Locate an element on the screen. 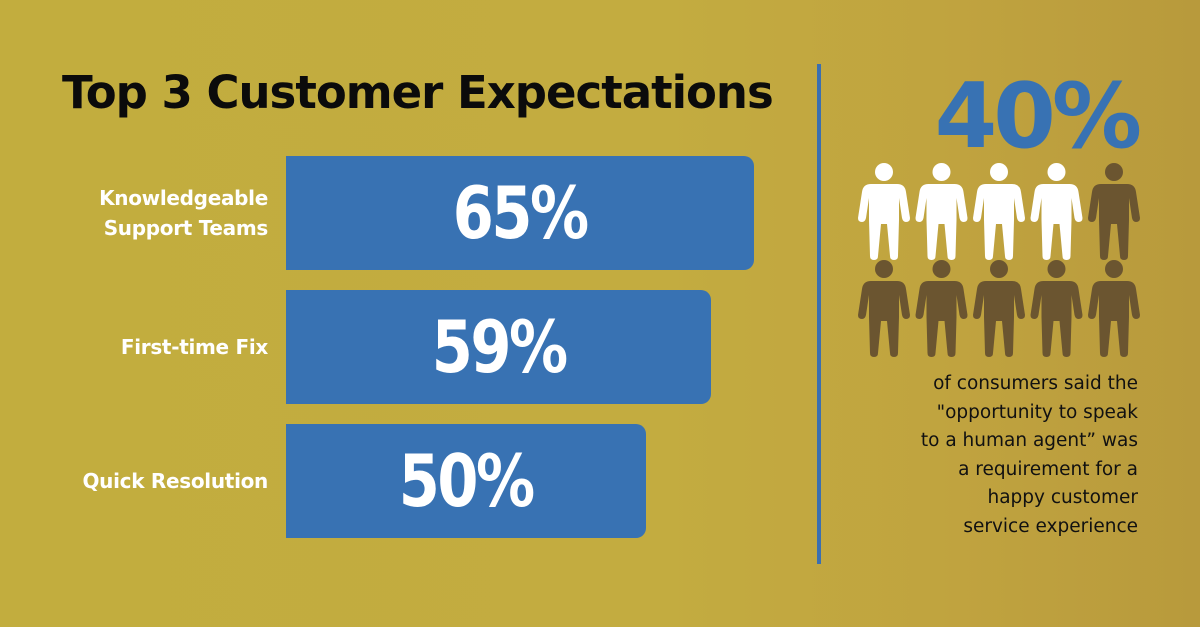 This screenshot has width=1200, height=627. bar-category-label: First-time Fix is located at coordinates (194, 347).